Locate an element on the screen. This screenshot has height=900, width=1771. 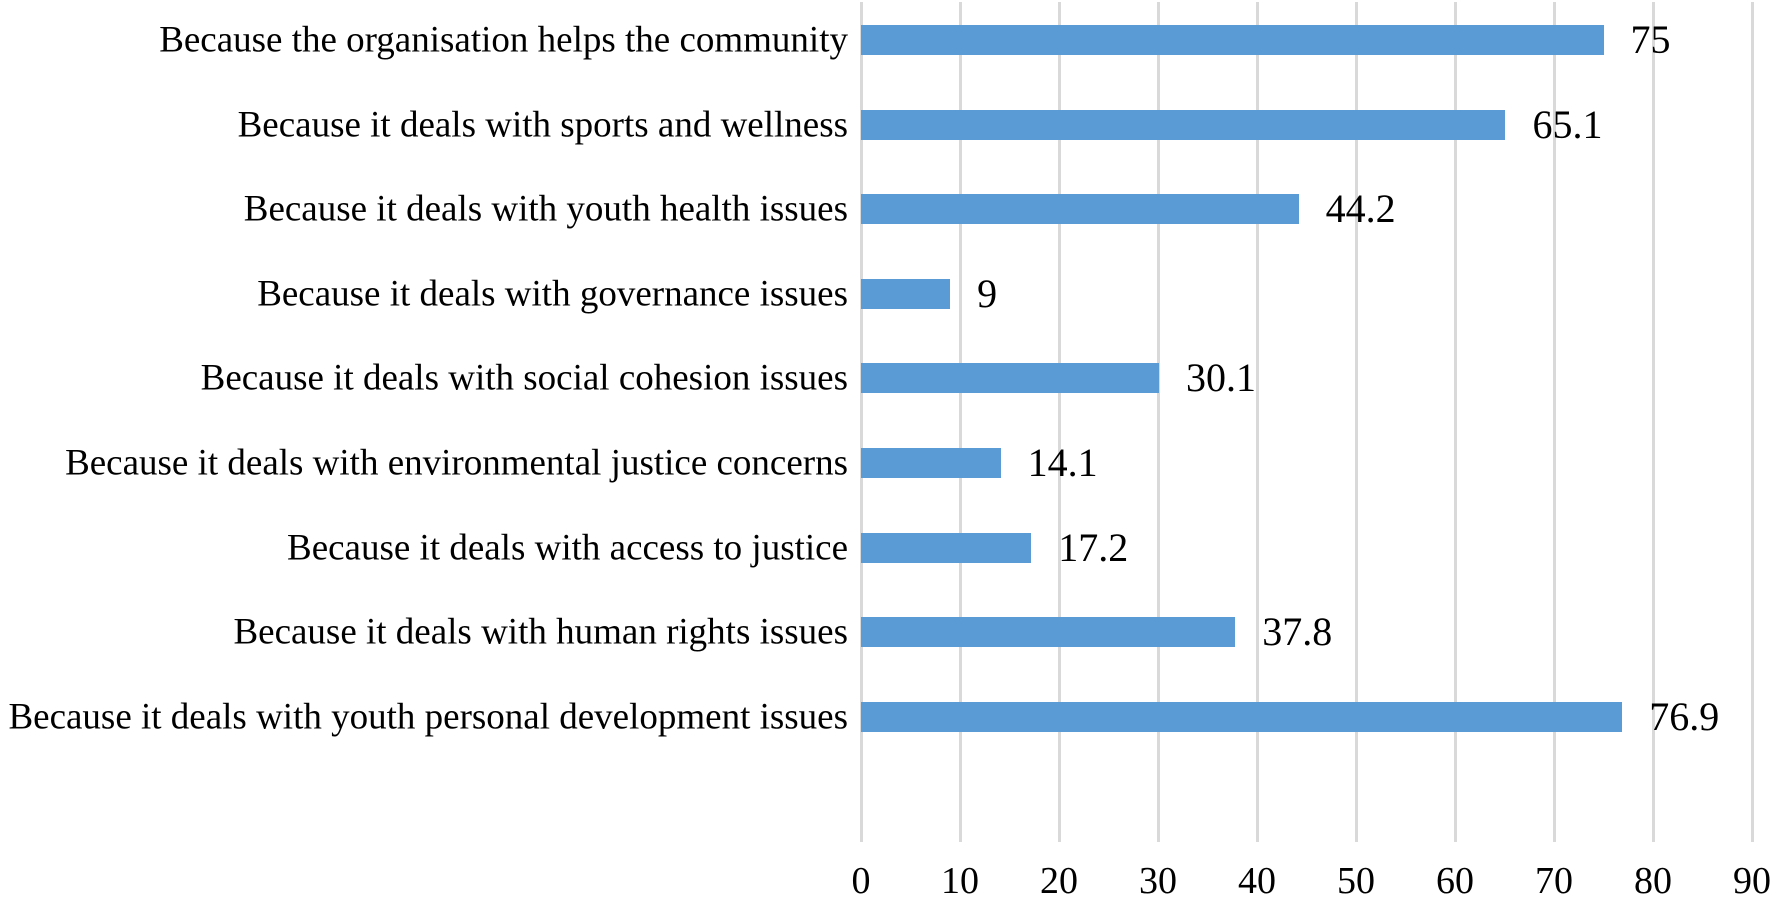
value-label: 17.2 is located at coordinates (1093, 547).